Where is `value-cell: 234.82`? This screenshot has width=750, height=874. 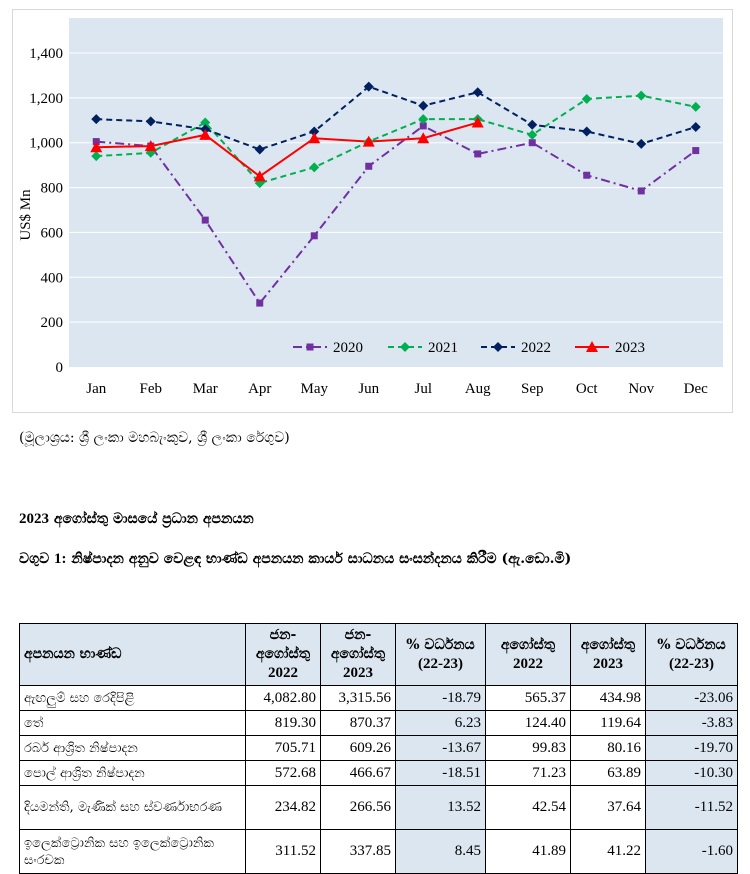 value-cell: 234.82 is located at coordinates (283, 807).